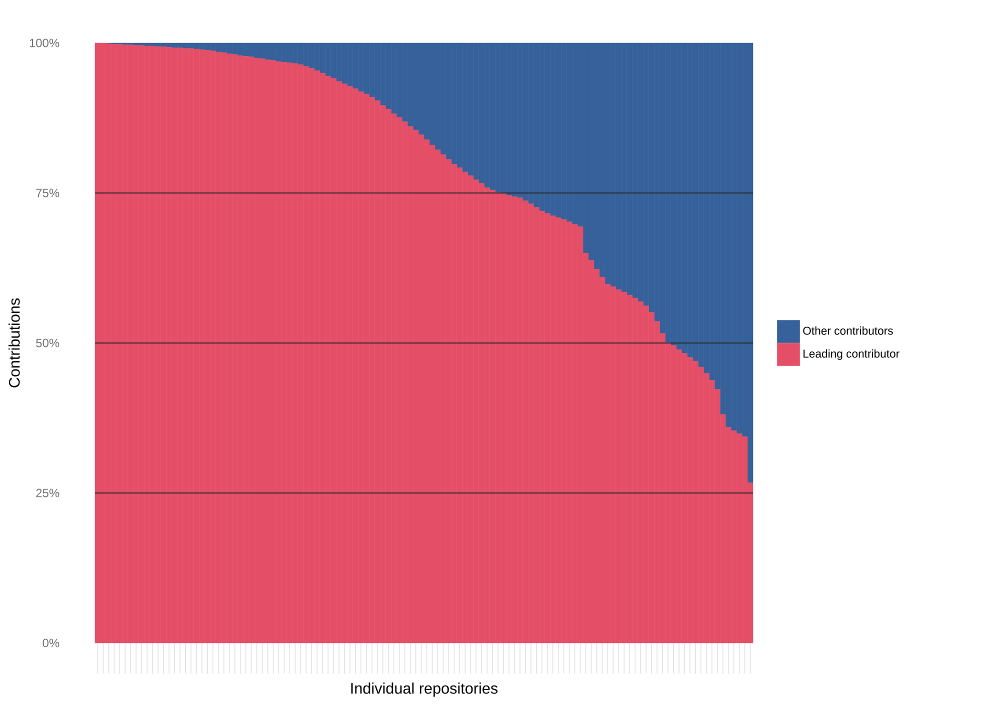 The image size is (981, 704). I want to click on y-tick-label: 75%, so click(48, 193).